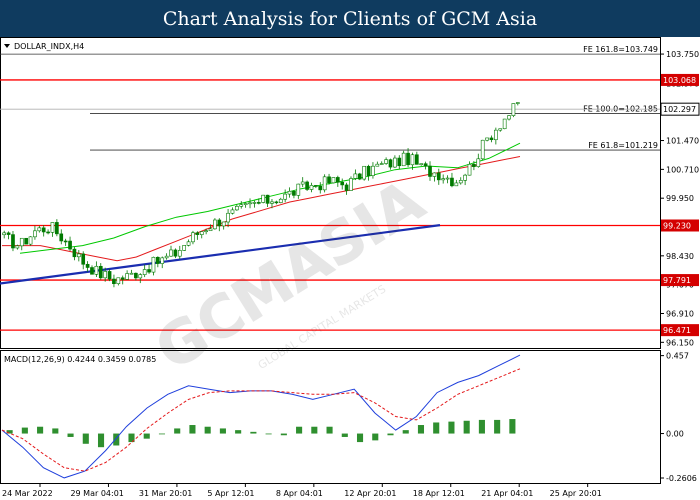 This screenshot has width=700, height=500. Describe the element at coordinates (96, 493) in the screenshot. I see `x-tick-label: 29 Mar 04:01` at that location.